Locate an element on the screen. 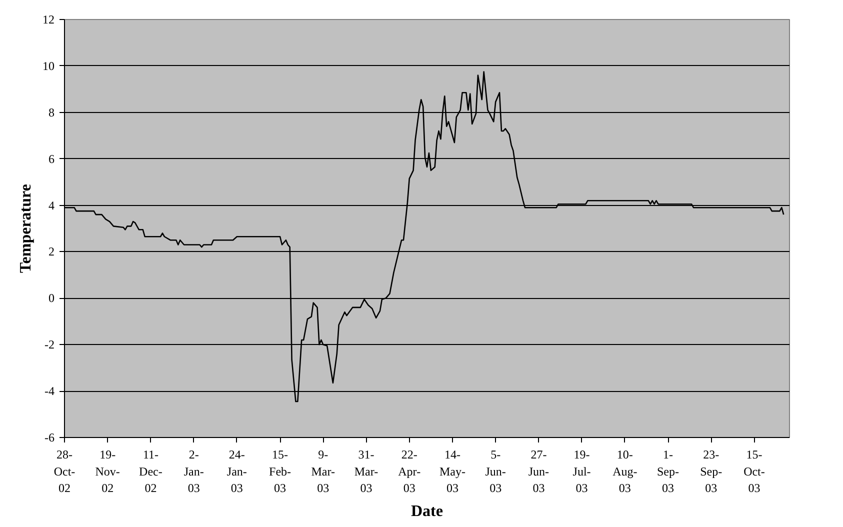  x-tick-label: 31-Mar-03 is located at coordinates (366, 472).